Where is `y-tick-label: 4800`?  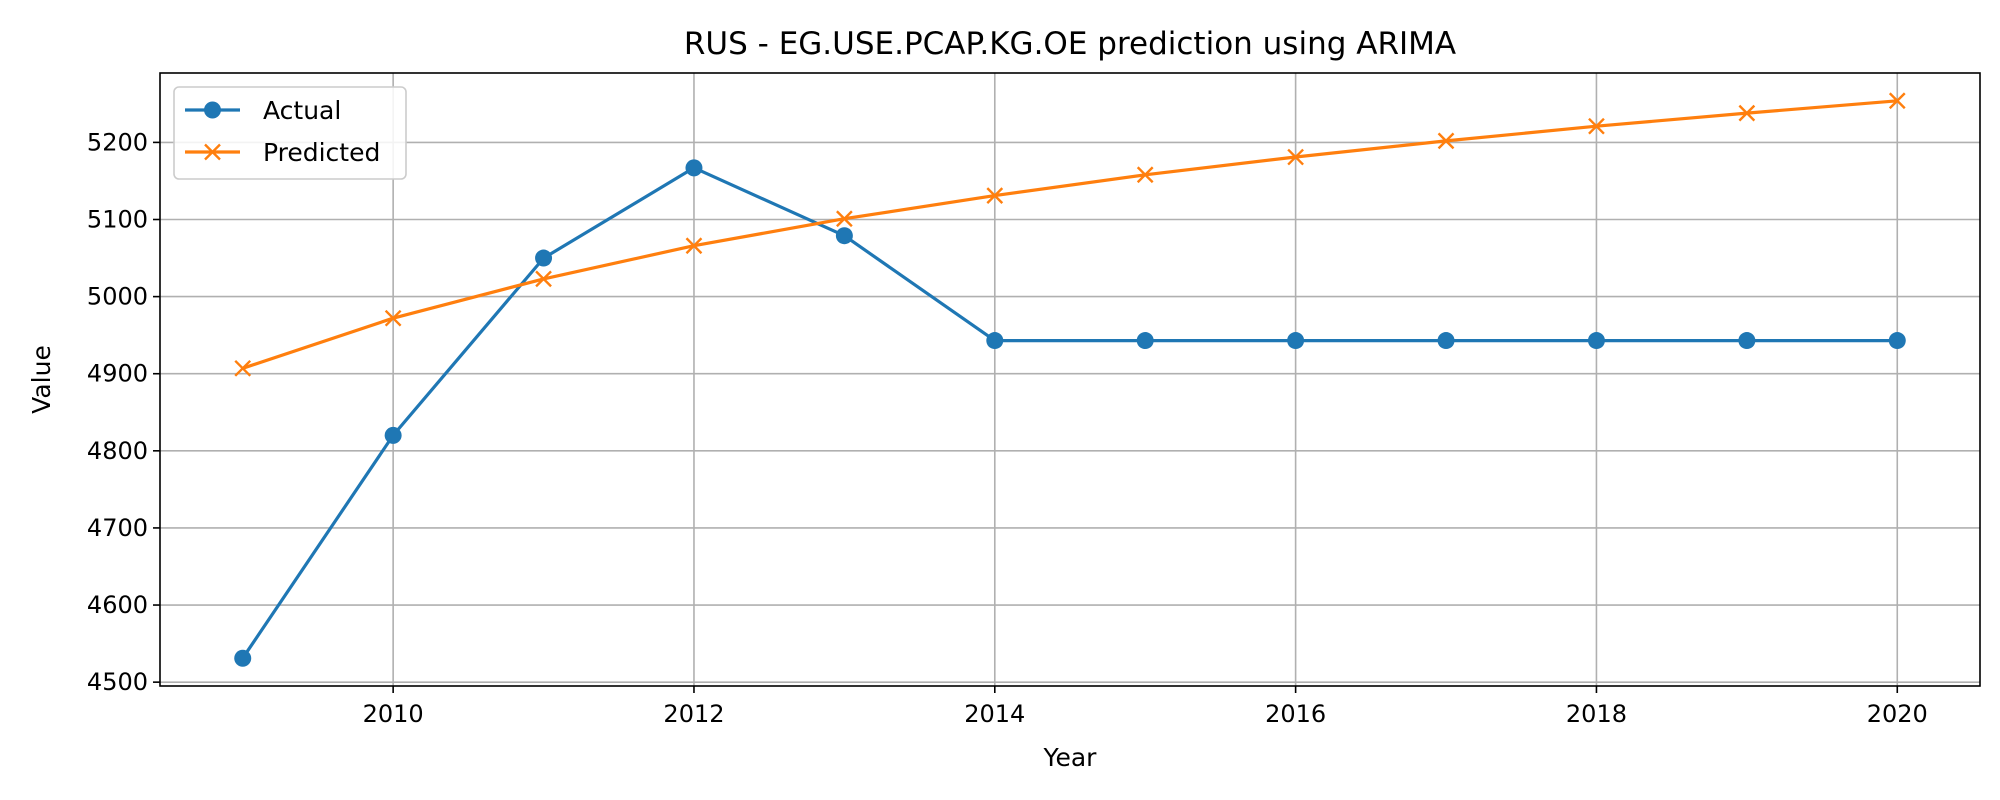
y-tick-label: 4800 is located at coordinates (117, 451).